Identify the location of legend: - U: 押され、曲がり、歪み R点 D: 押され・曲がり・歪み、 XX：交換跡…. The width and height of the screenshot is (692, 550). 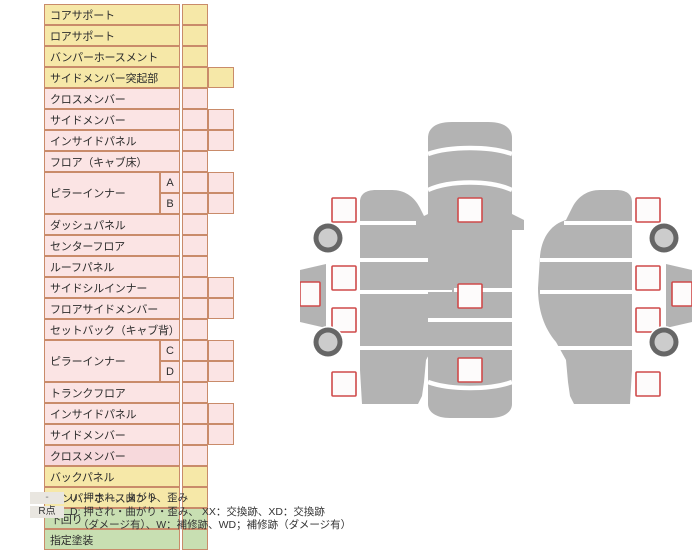
(190, 512).